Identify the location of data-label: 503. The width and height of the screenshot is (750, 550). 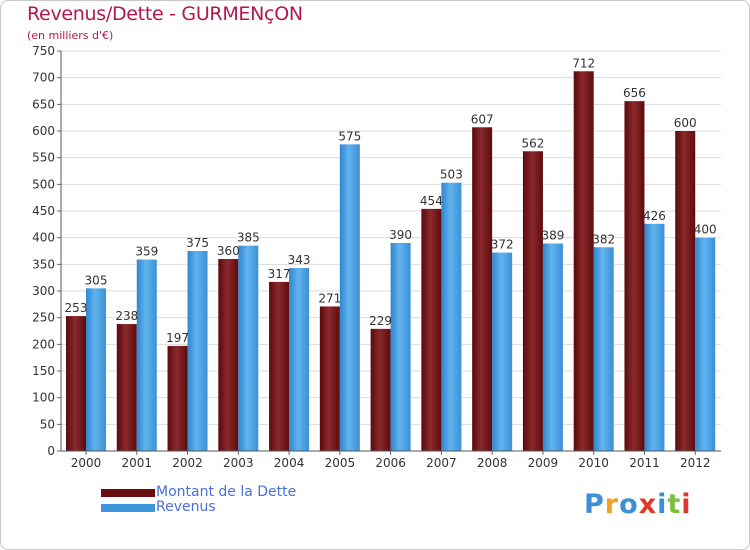
(451, 175).